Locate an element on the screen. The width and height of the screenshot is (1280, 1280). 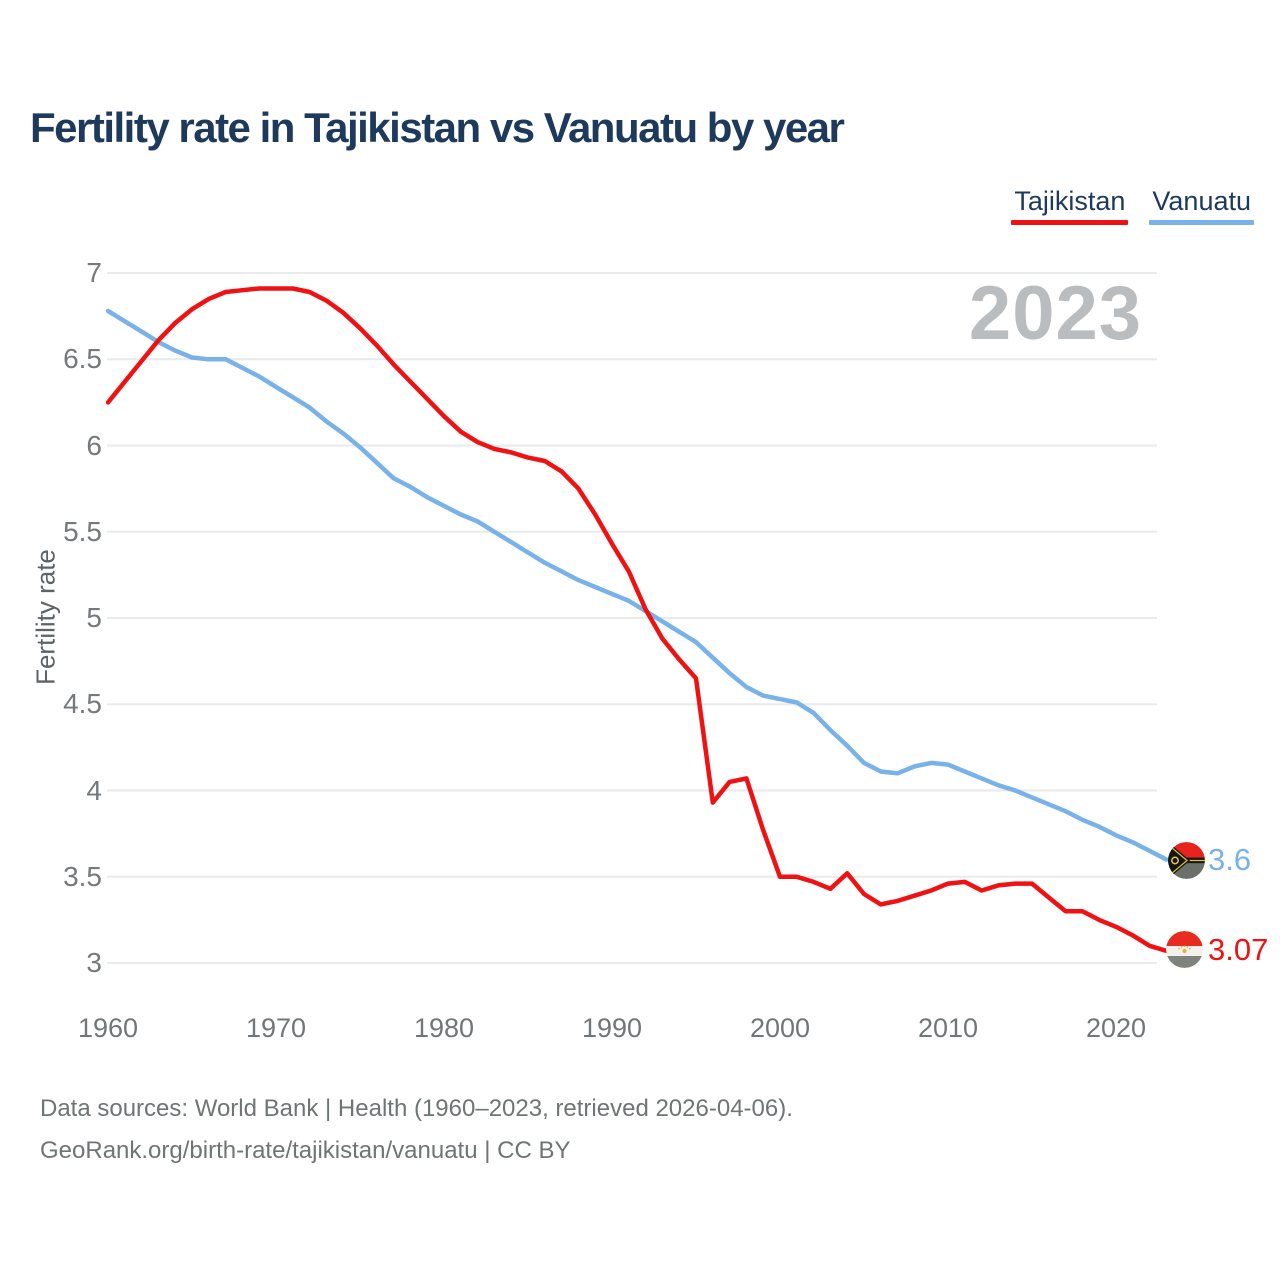
y-tick-label: 3.5 is located at coordinates (82, 876).